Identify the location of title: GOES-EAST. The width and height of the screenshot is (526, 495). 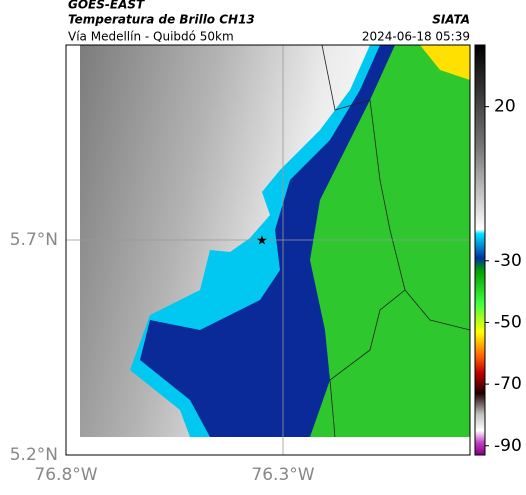
(106, 6).